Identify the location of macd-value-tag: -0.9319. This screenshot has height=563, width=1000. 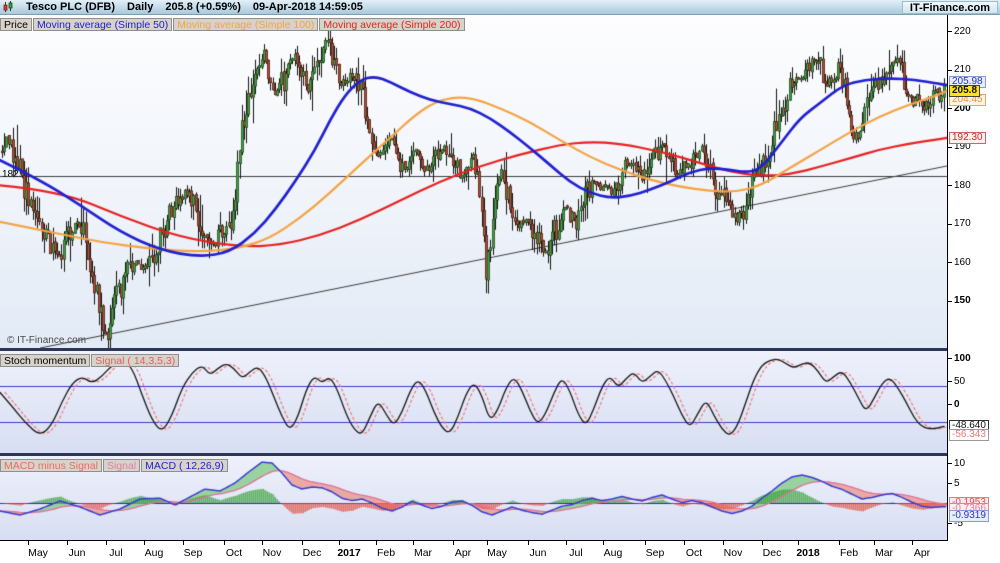
(969, 516).